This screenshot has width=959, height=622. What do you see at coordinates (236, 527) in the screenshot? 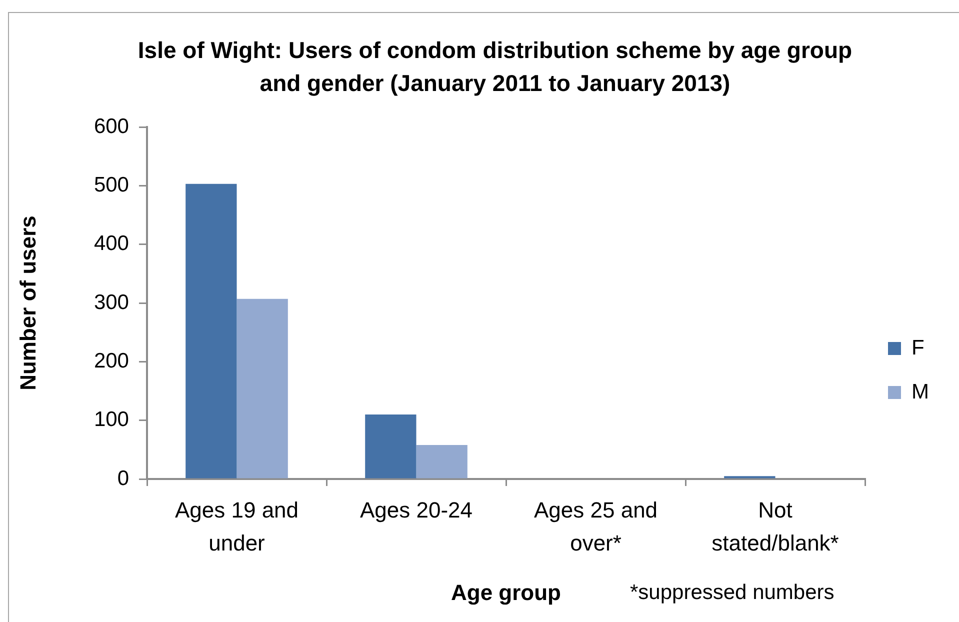
I see `x-tick-label: Ages 19 and under` at bounding box center [236, 527].